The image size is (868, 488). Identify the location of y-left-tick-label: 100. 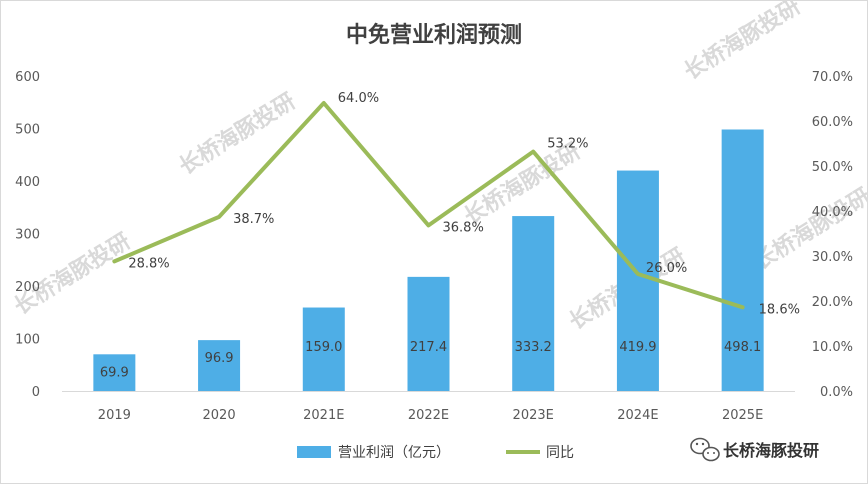
(27, 340).